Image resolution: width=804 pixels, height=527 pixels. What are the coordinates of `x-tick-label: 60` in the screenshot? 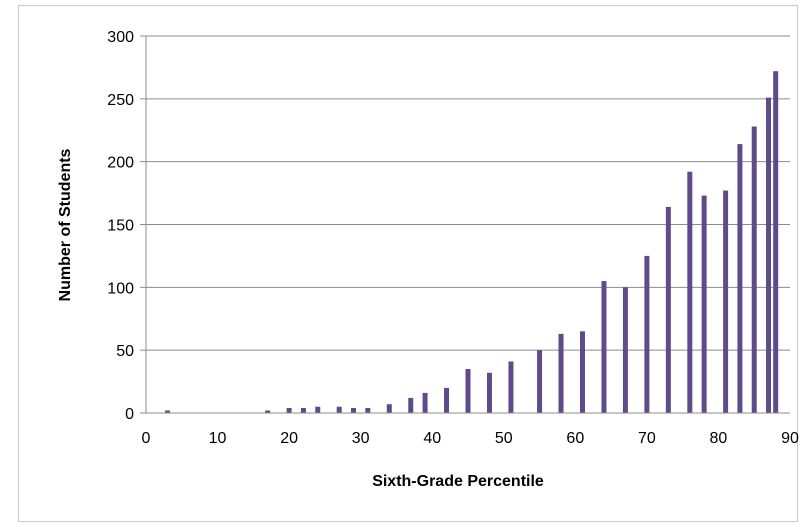 It's located at (575, 438).